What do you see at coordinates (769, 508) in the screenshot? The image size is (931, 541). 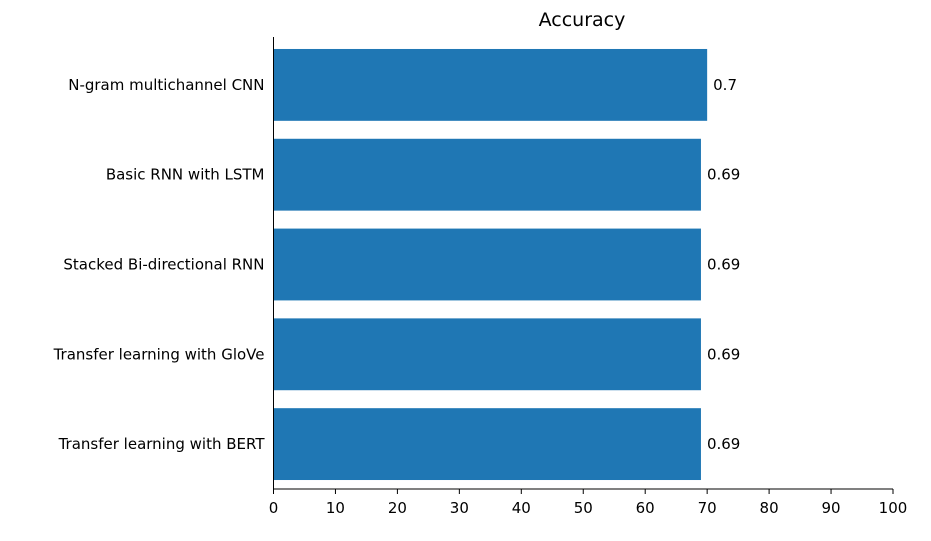 I see `x-tick-label-80: 80` at bounding box center [769, 508].